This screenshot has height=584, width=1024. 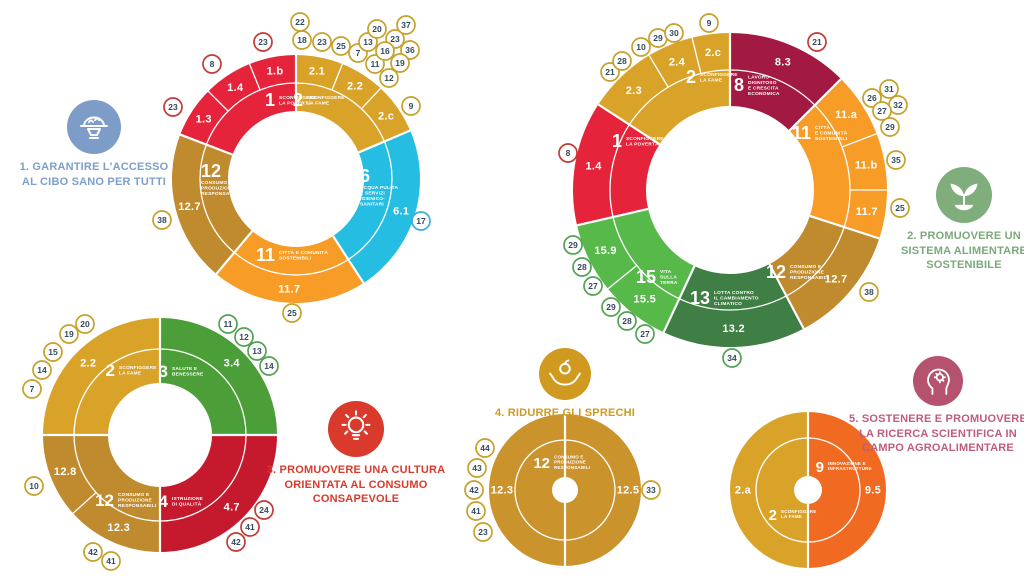 What do you see at coordinates (733, 329) in the screenshot?
I see `target-label: 13.2` at bounding box center [733, 329].